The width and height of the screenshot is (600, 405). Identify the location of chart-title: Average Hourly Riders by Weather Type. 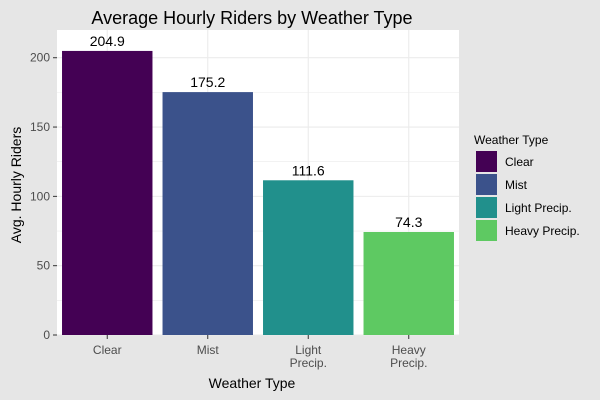
(251, 18).